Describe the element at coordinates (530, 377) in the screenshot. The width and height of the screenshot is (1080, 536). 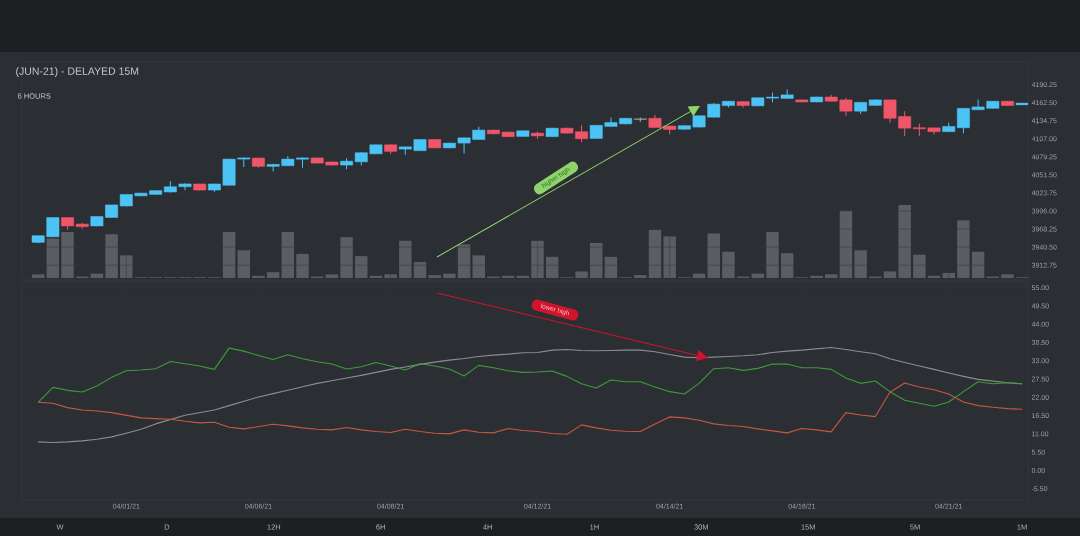
I see `line-series` at that location.